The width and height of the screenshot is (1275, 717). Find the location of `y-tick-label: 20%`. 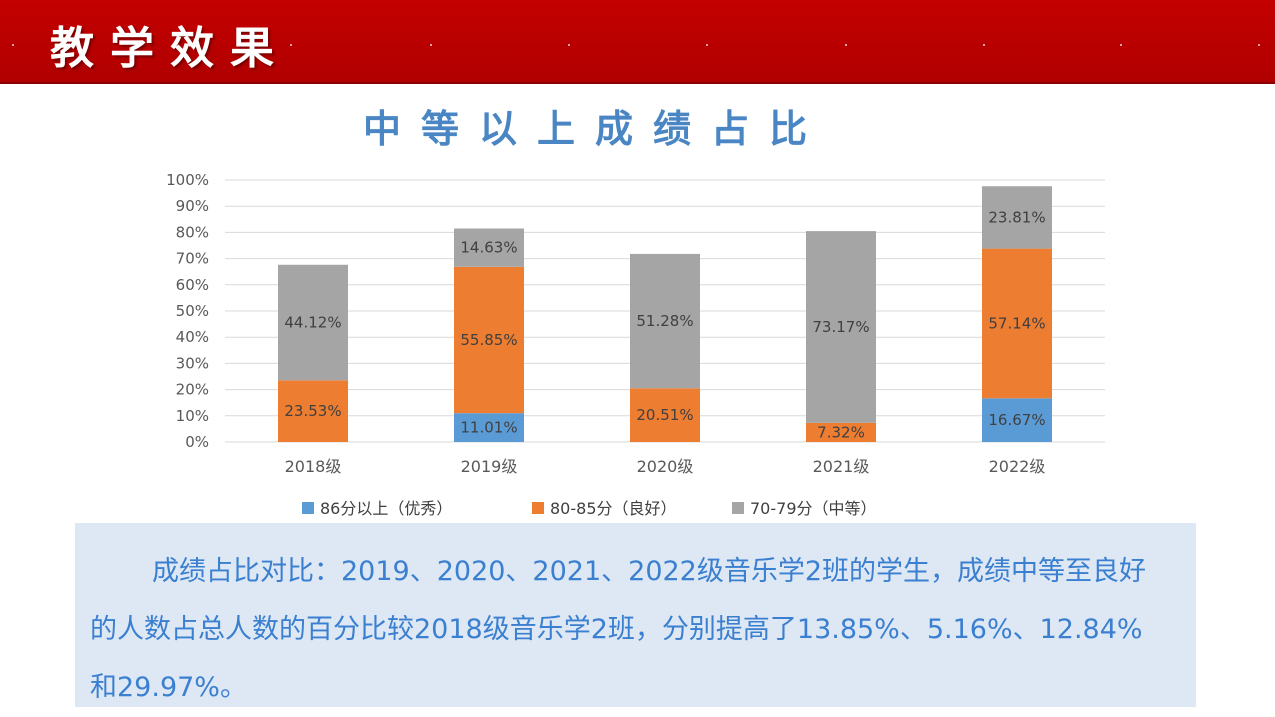

y-tick-label: 20% is located at coordinates (192, 390).